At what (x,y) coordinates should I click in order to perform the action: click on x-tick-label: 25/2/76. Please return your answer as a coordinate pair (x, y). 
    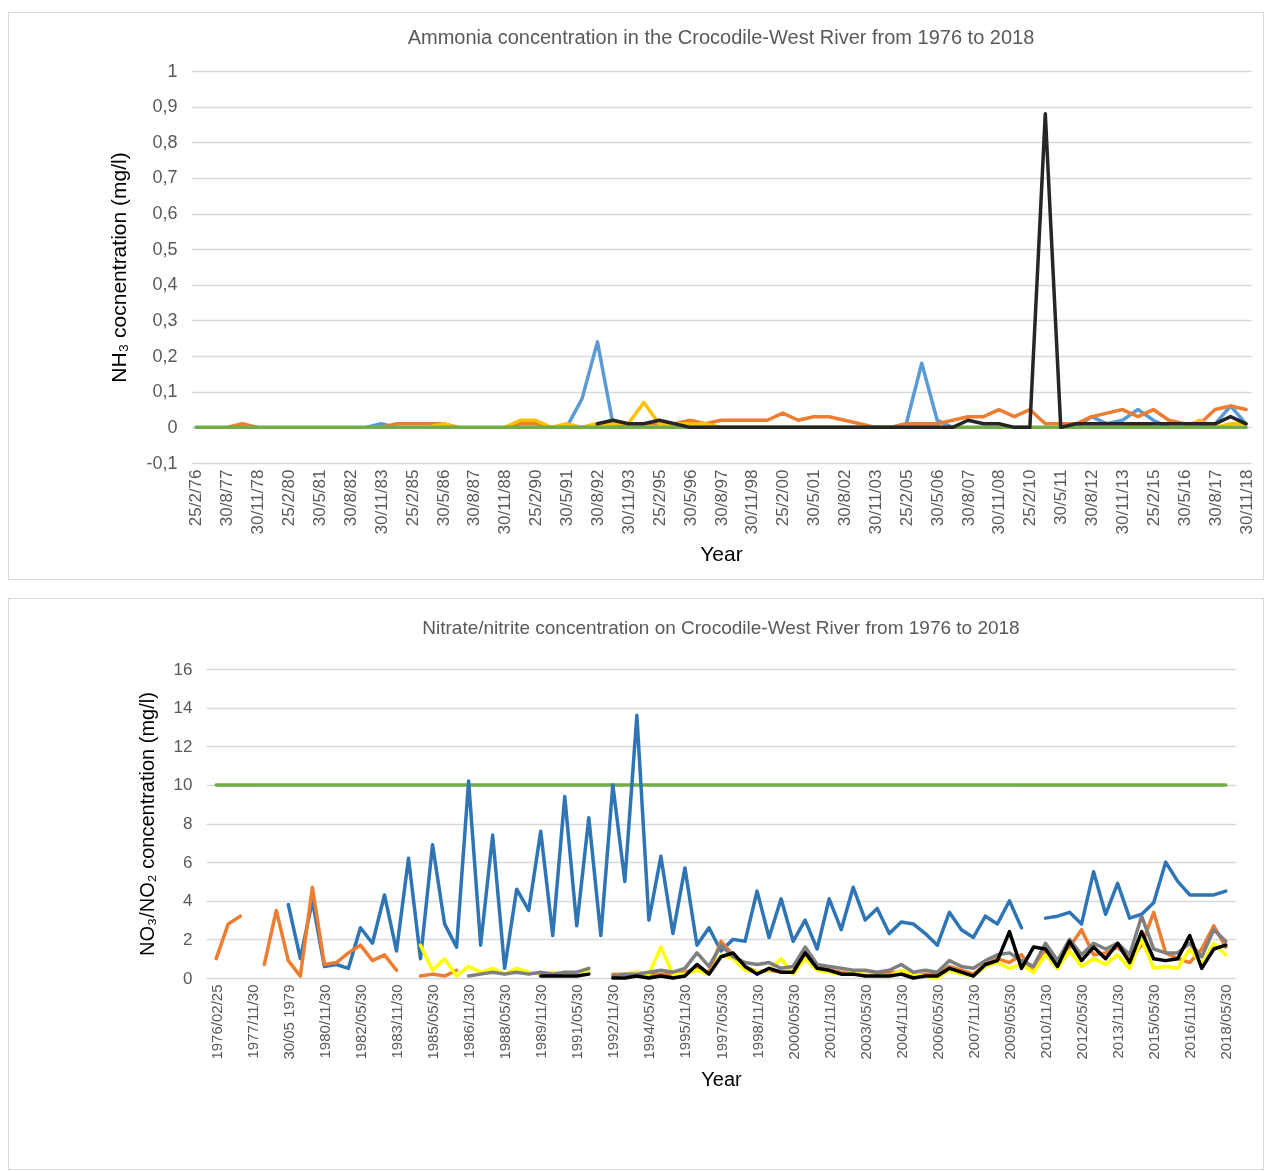
    Looking at the image, I should click on (196, 498).